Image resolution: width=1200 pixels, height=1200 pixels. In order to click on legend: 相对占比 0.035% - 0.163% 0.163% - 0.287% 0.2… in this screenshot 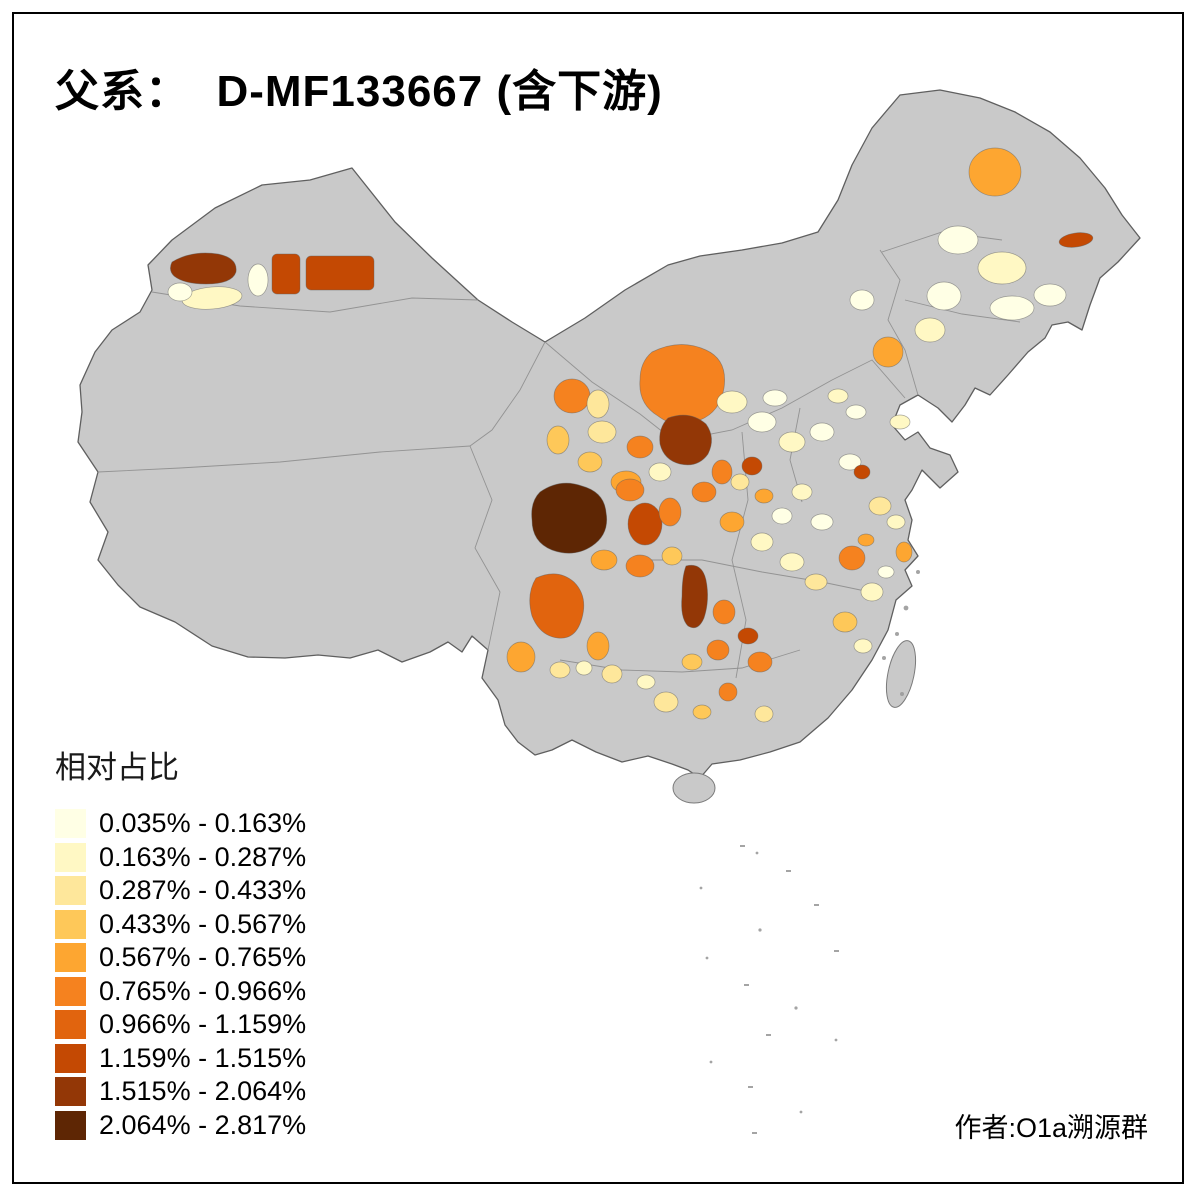, I will do `click(180, 942)`.